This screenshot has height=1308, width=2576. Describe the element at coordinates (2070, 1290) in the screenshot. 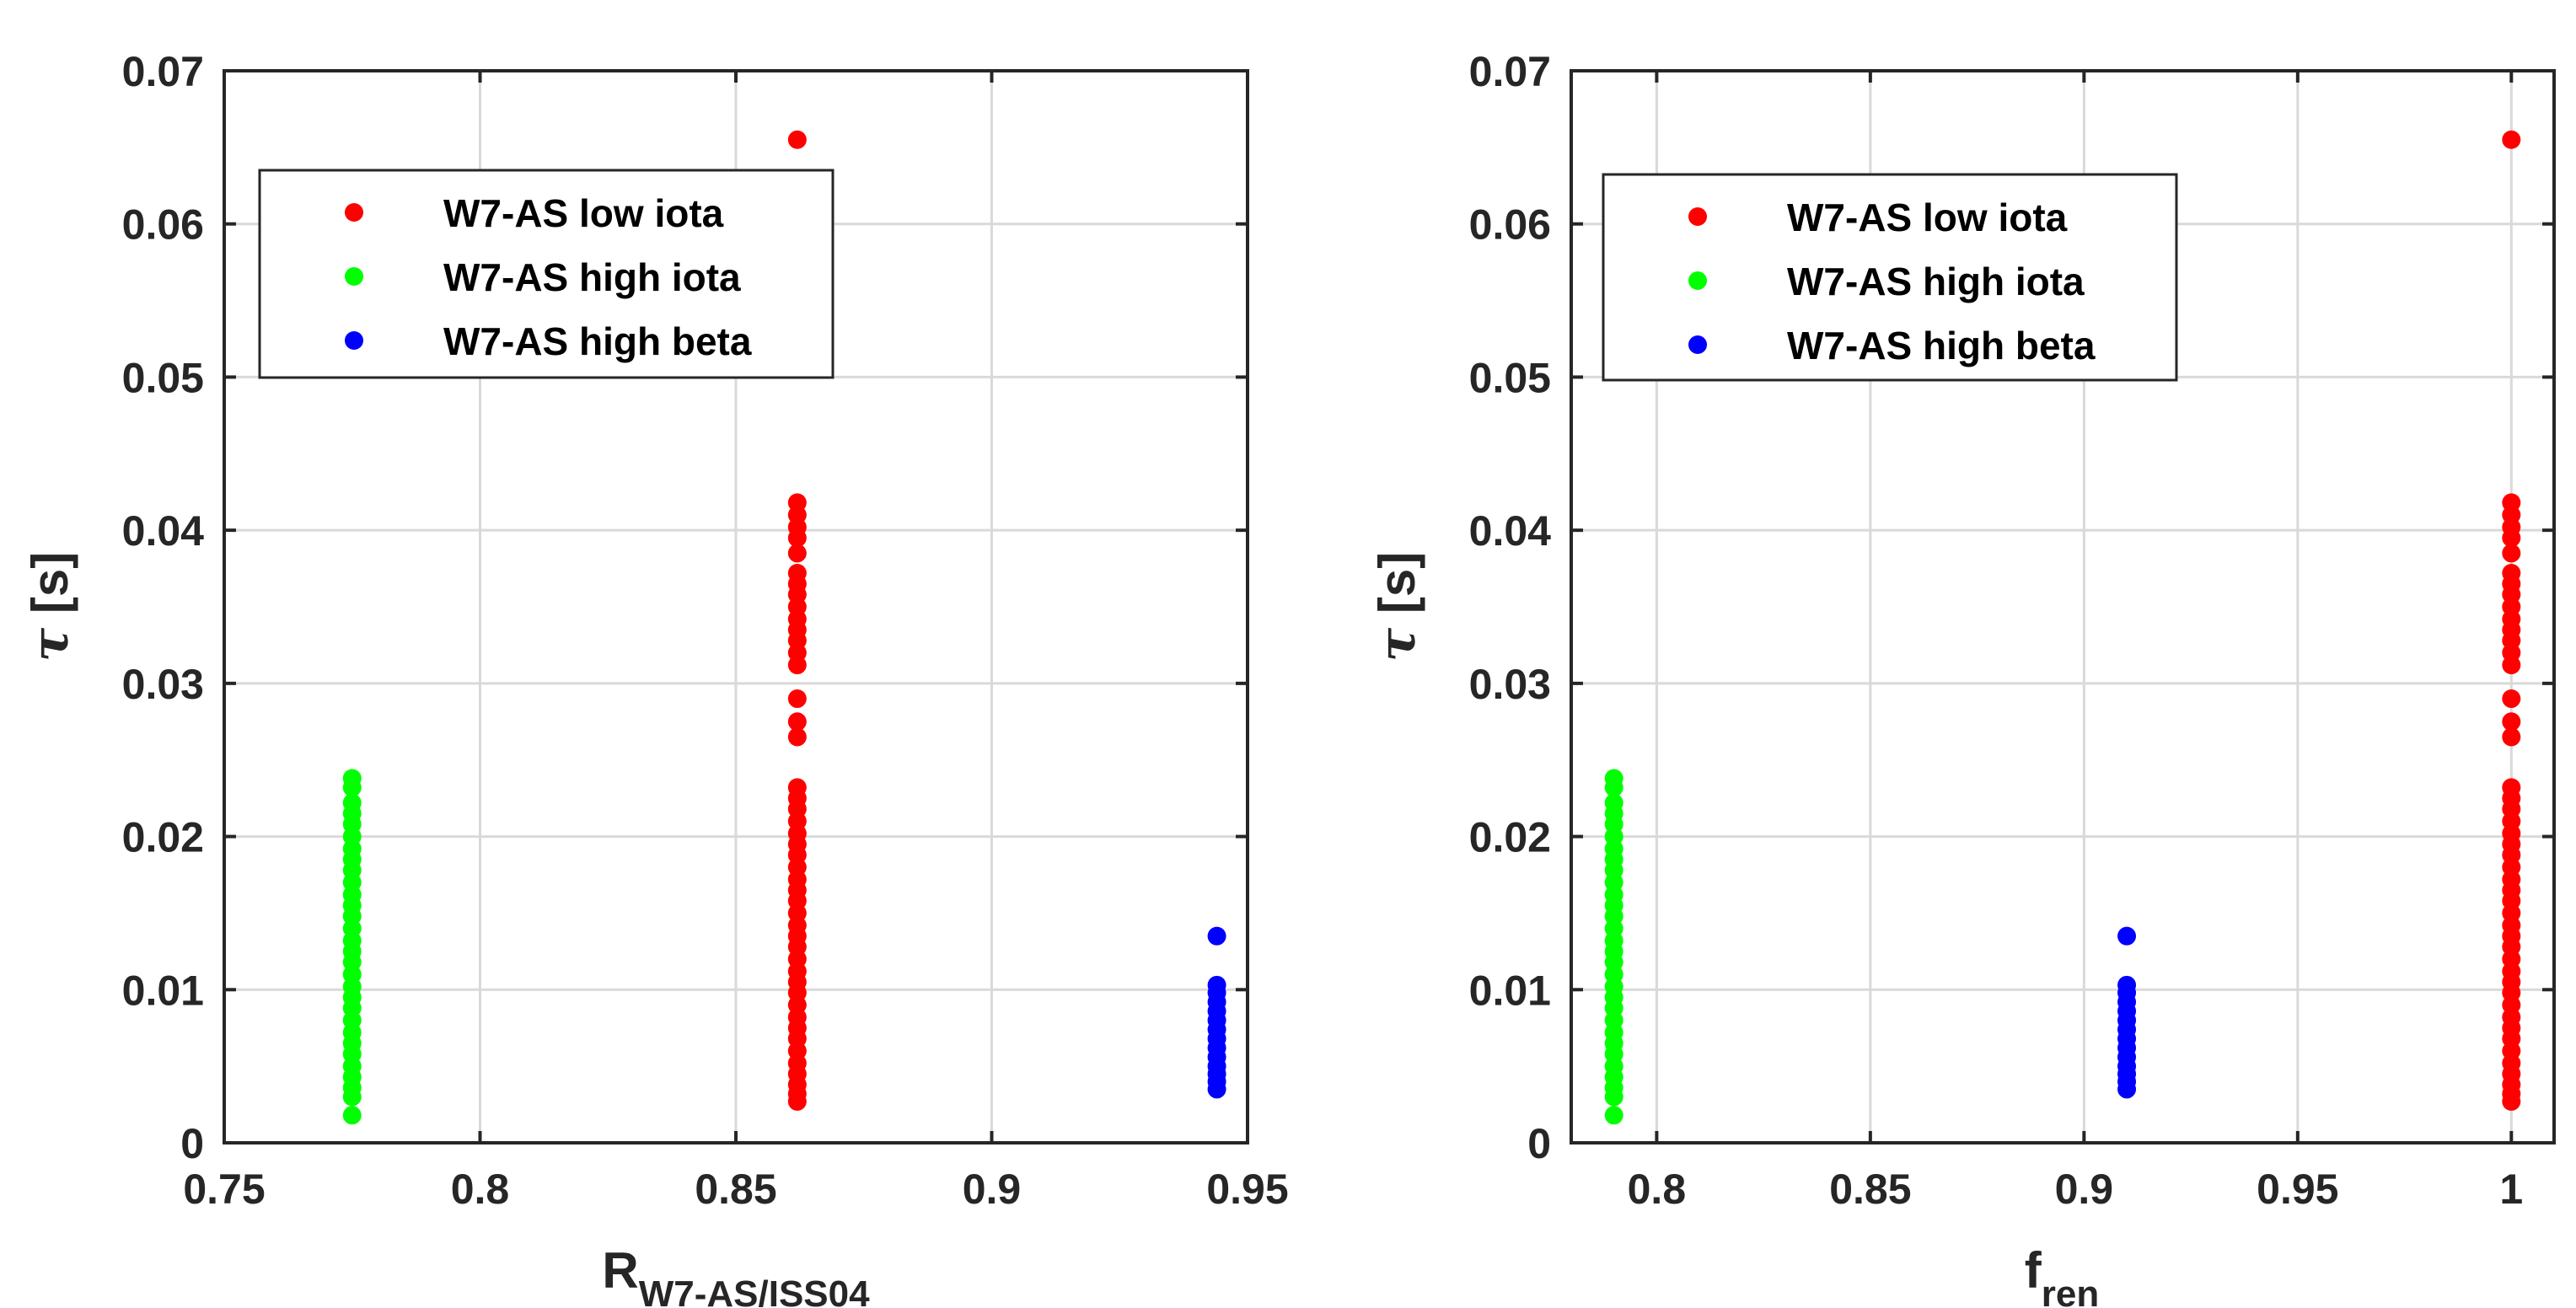

I see `x-axis-label-subscript: ren` at that location.